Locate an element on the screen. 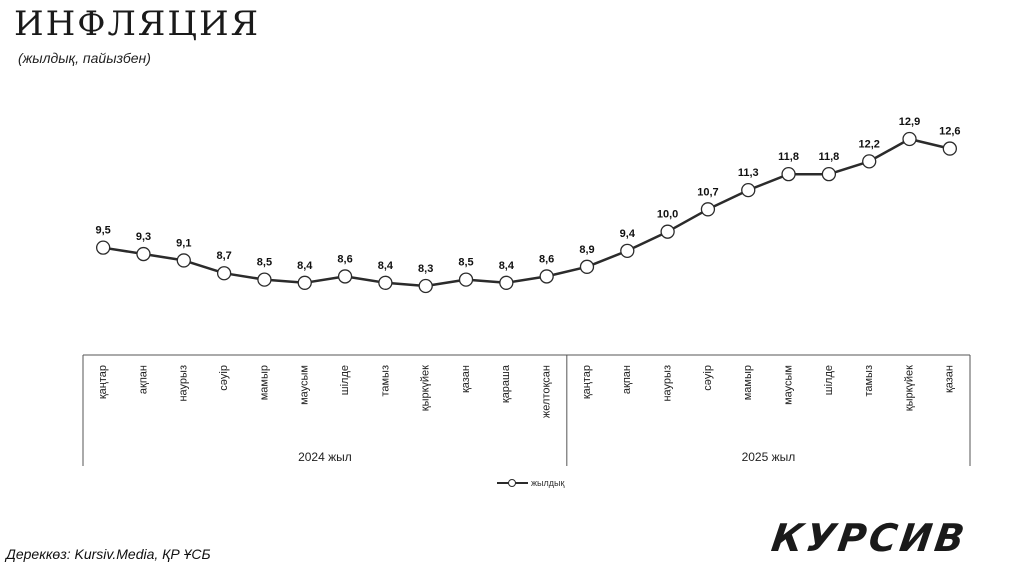 The width and height of the screenshot is (1024, 576). group-label: 2024 жыл is located at coordinates (325, 457).